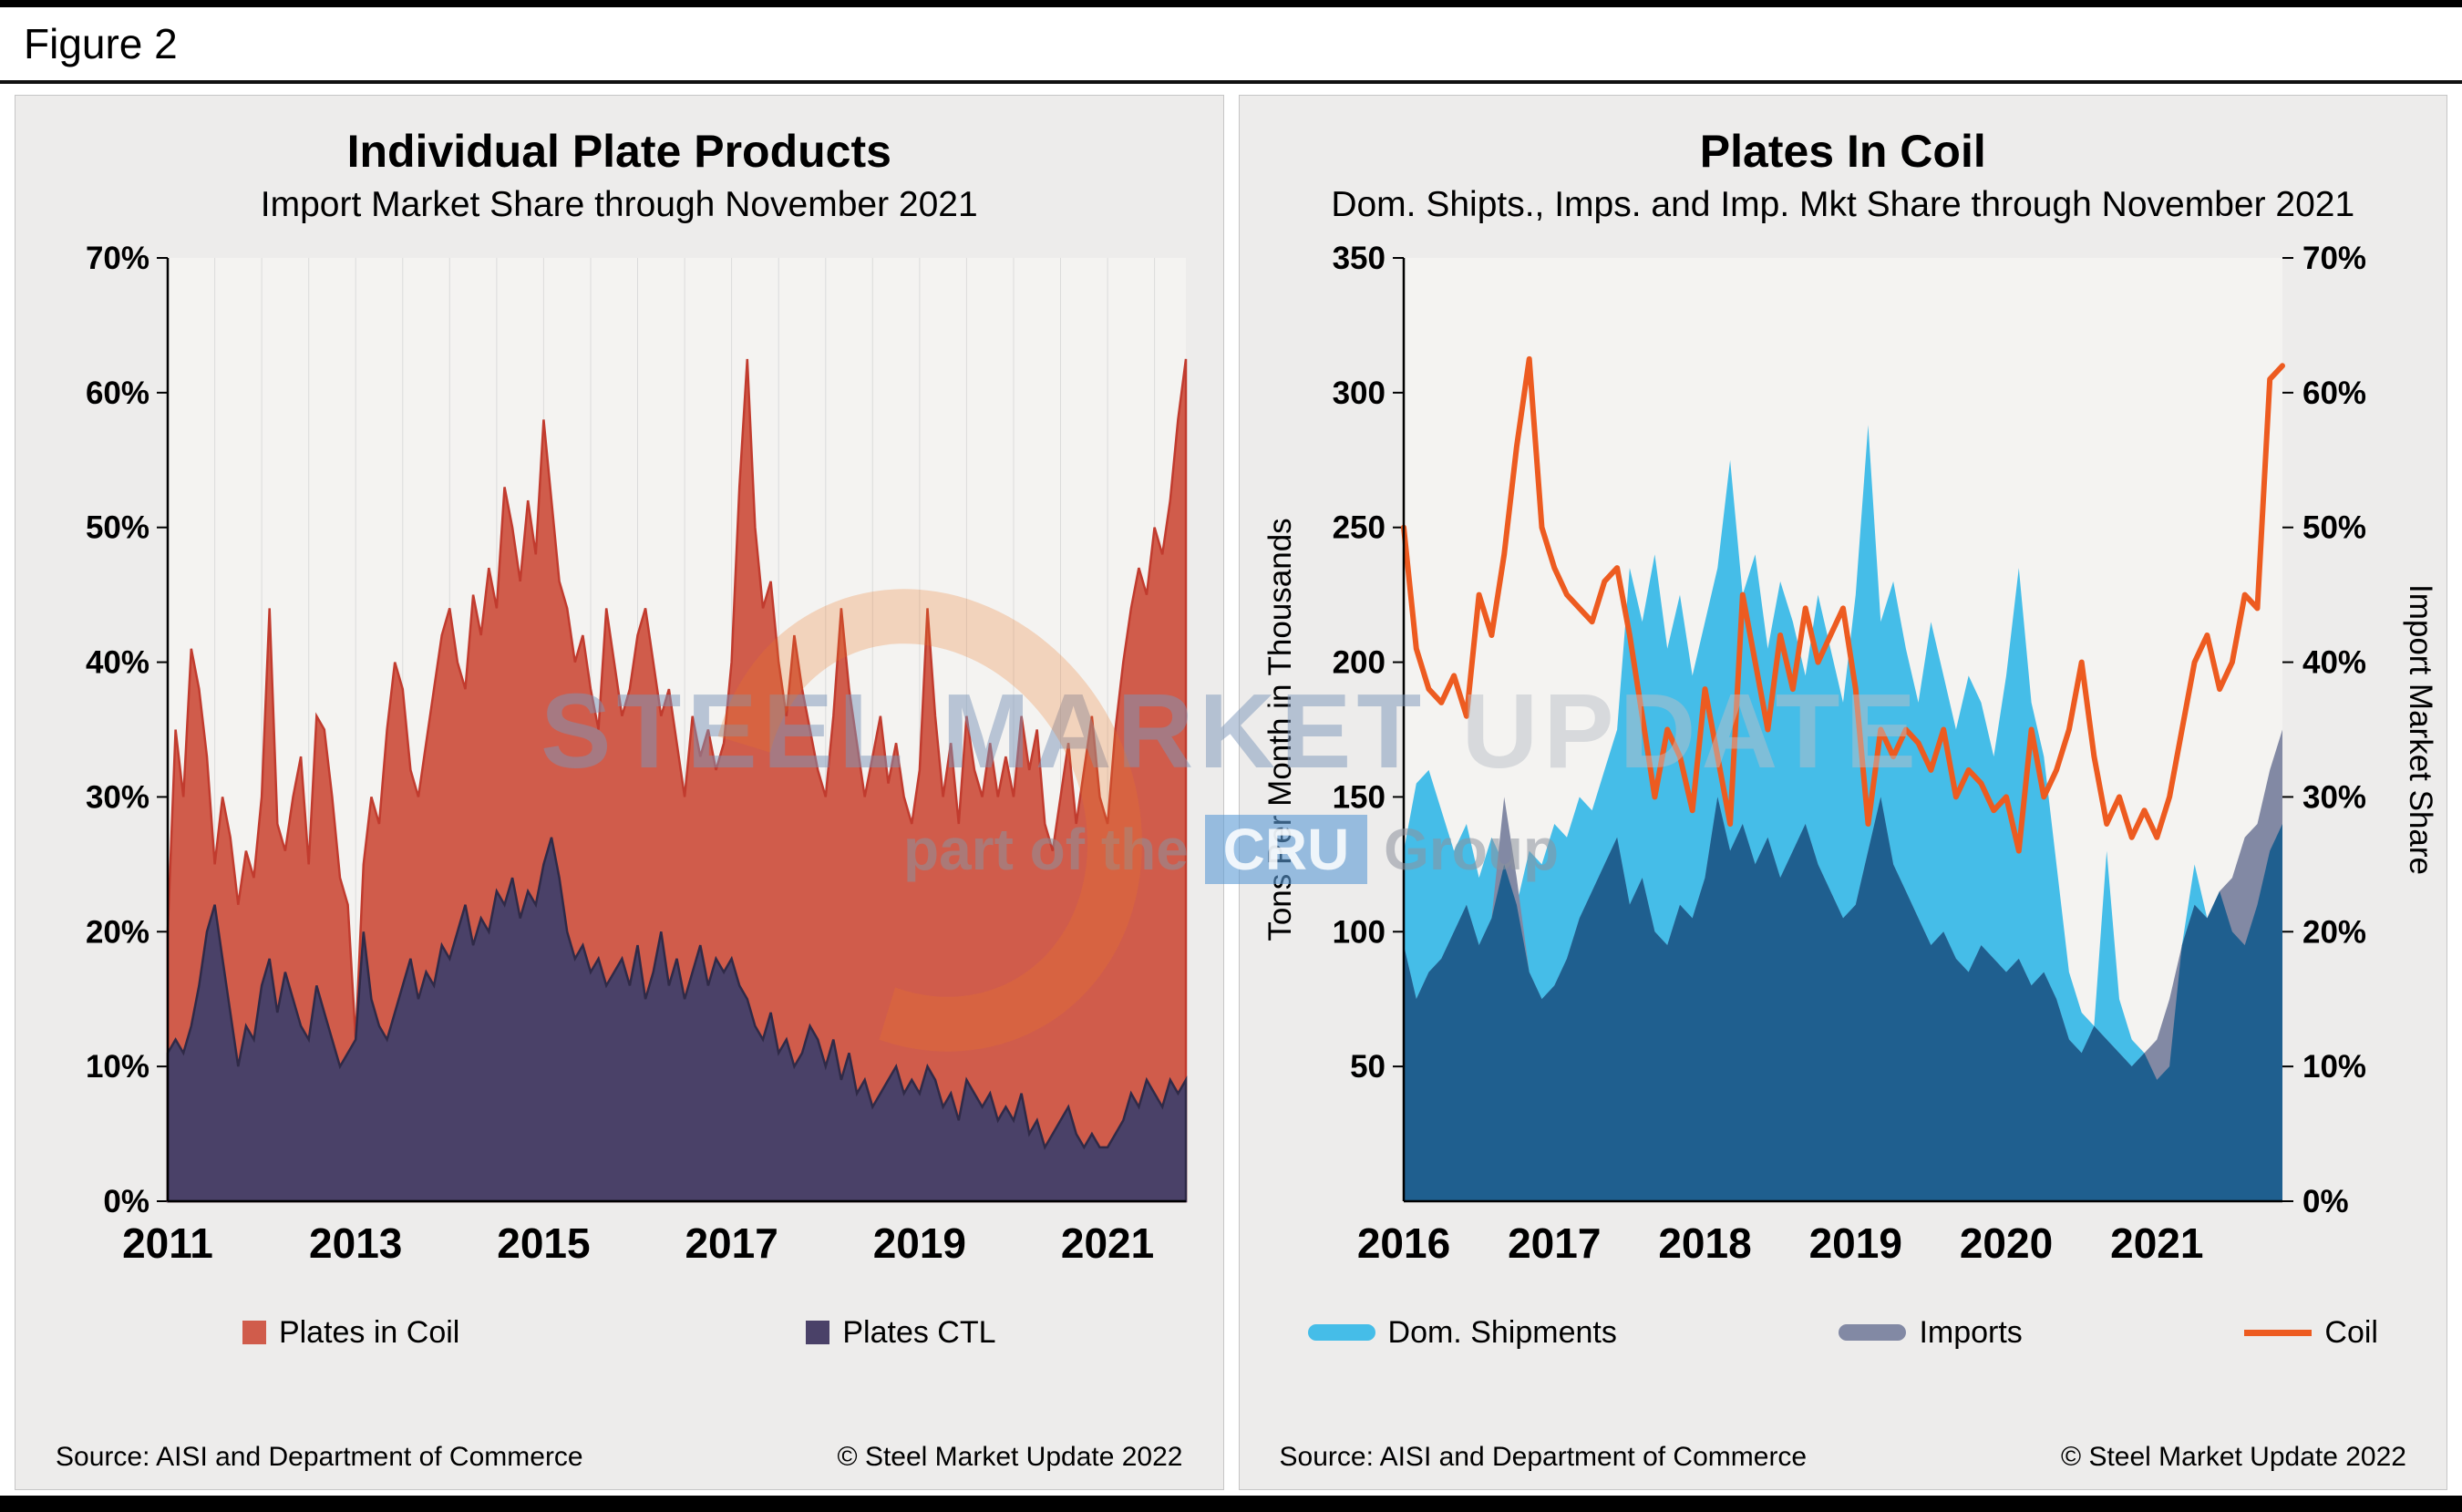  What do you see at coordinates (1358, 662) in the screenshot?
I see `svg-text: 200` at bounding box center [1358, 662].